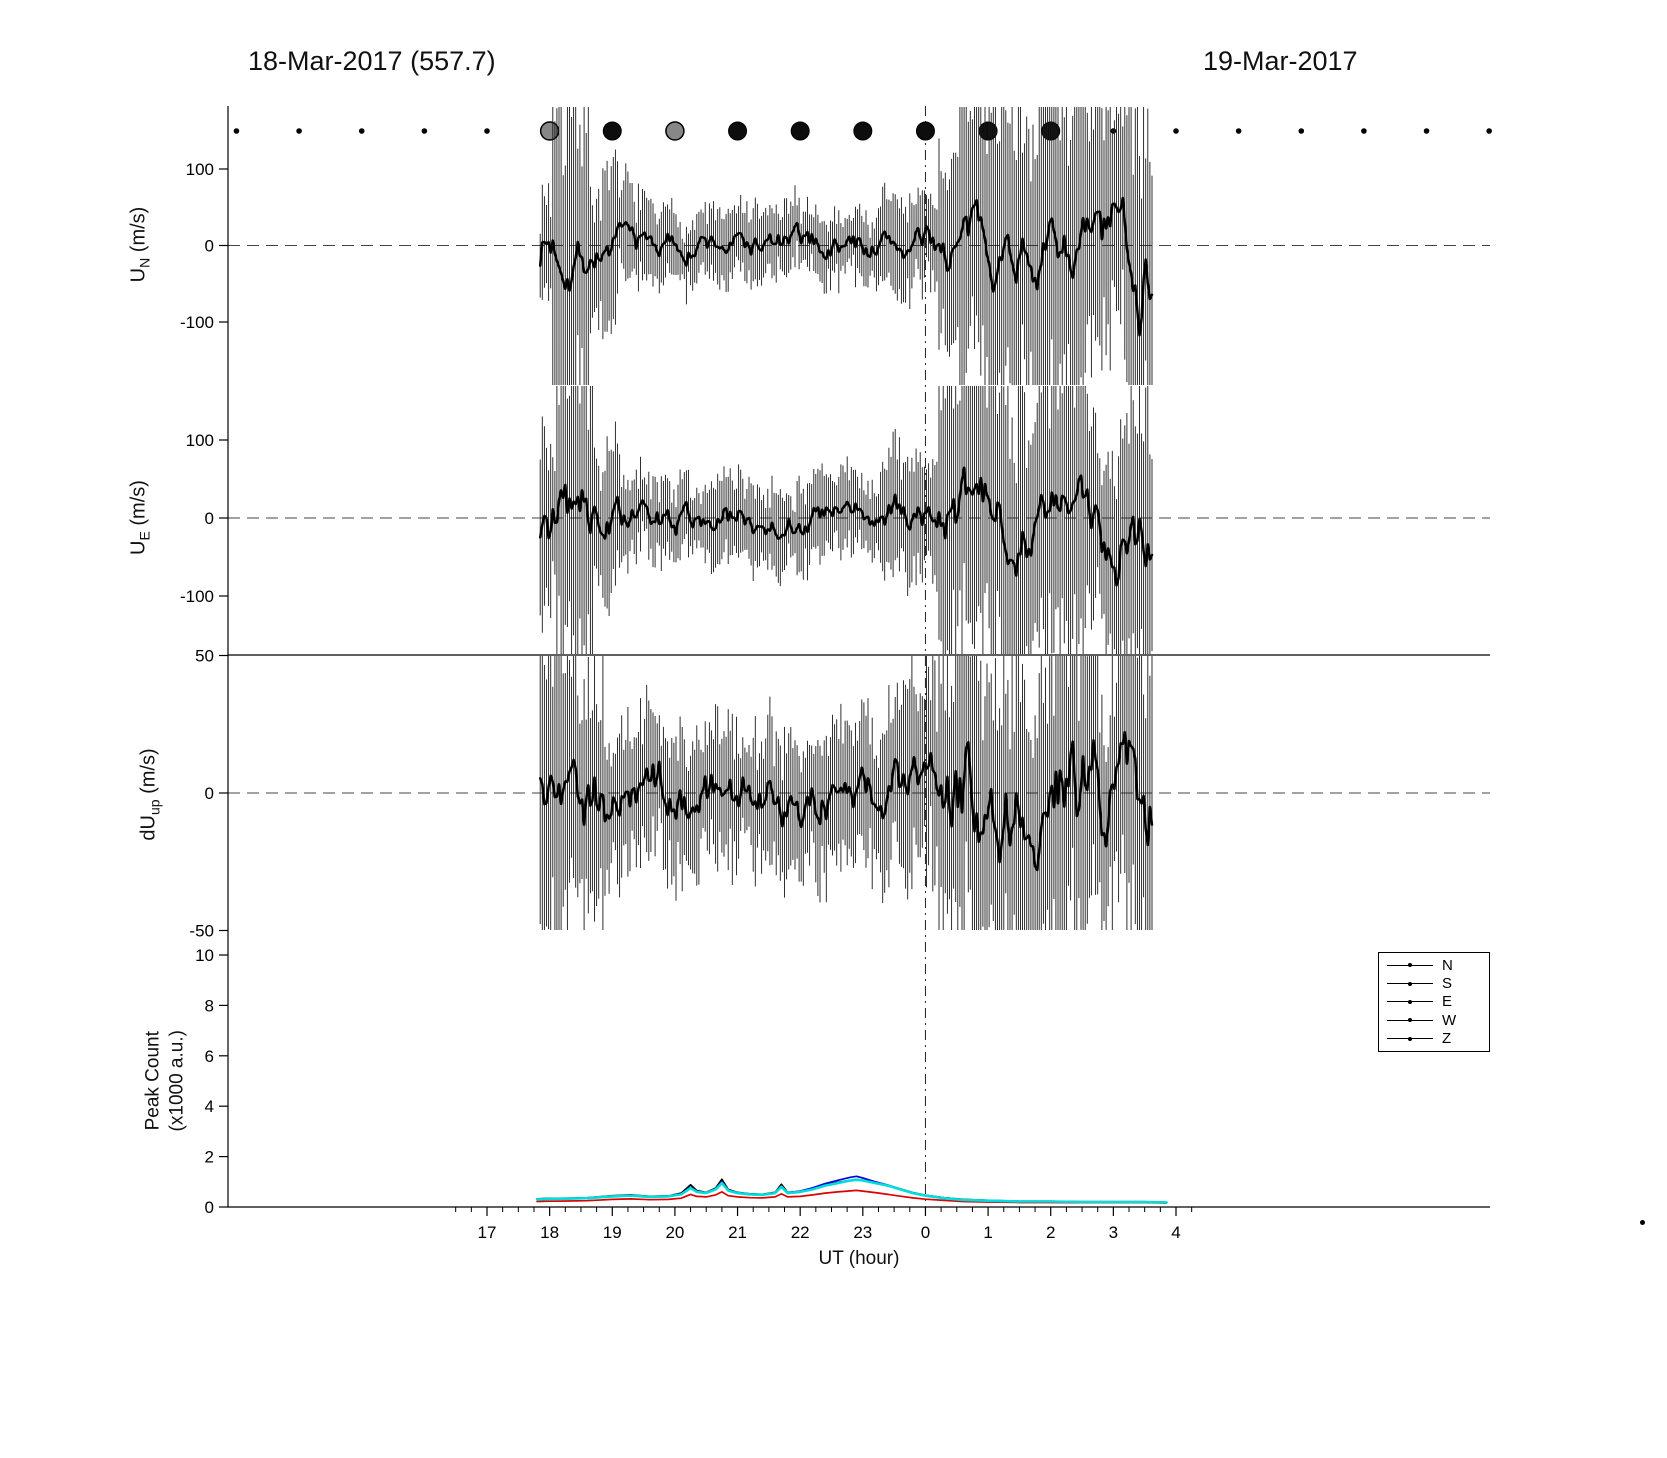 Image resolution: width=1667 pixels, height=1458 pixels. What do you see at coordinates (1280, 61) in the screenshot?
I see `title-date-right: 19-Mar-2017` at bounding box center [1280, 61].